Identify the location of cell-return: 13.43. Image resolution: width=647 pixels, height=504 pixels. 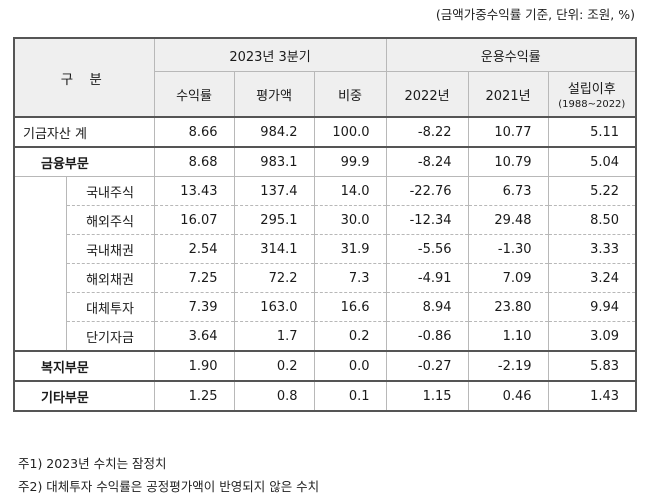
(194, 191).